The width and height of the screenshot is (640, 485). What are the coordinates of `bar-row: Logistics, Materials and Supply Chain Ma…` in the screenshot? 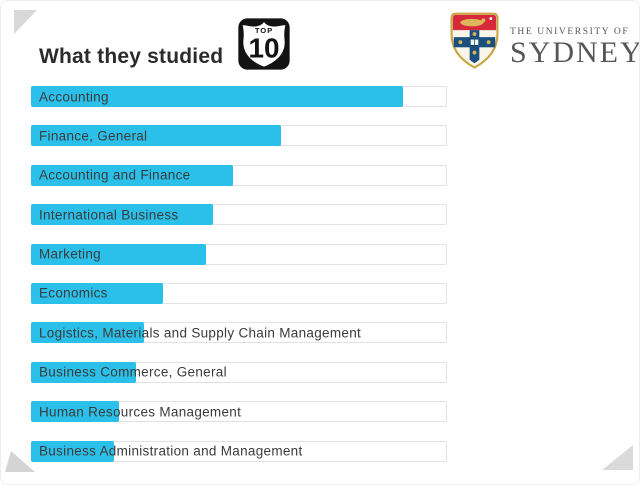 It's located at (239, 333).